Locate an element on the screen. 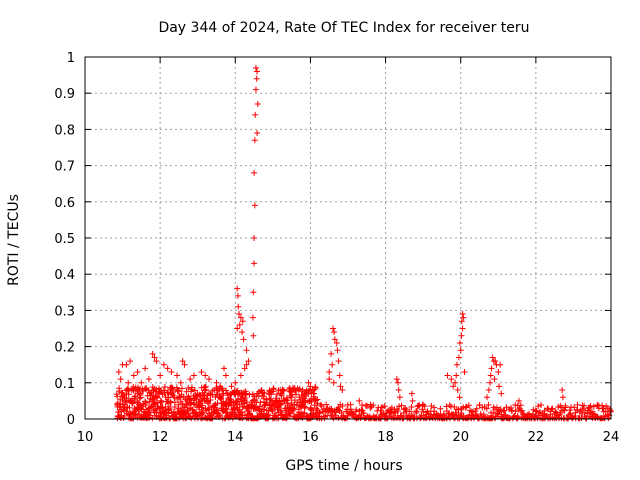 Image resolution: width=640 pixels, height=480 pixels. y-tick-label: 0.5 is located at coordinates (64, 239).